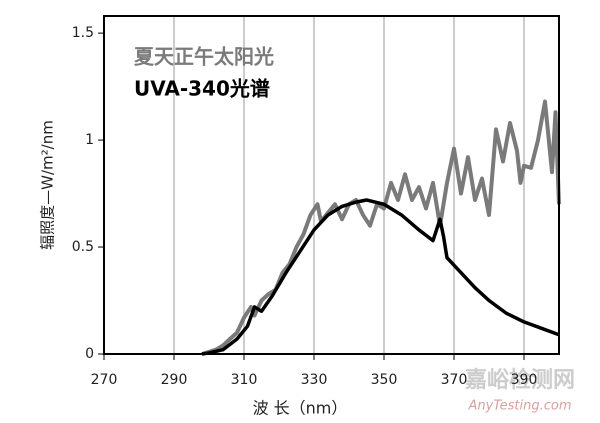 The image size is (600, 423). Describe the element at coordinates (202, 89) in the screenshot. I see `legend-label: UVA-340光谱` at that location.